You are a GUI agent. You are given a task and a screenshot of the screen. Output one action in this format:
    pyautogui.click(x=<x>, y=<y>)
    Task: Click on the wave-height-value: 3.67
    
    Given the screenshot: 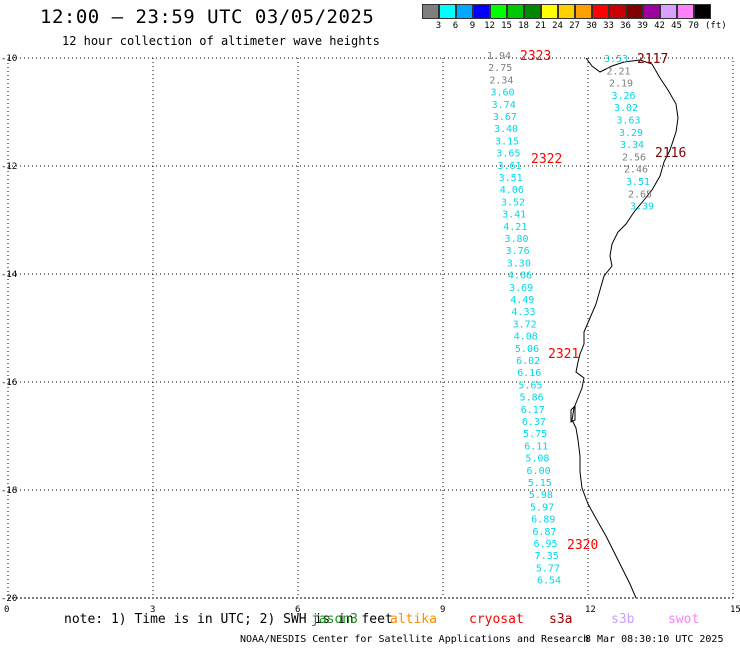 What is the action you would take?
    pyautogui.click(x=505, y=117)
    